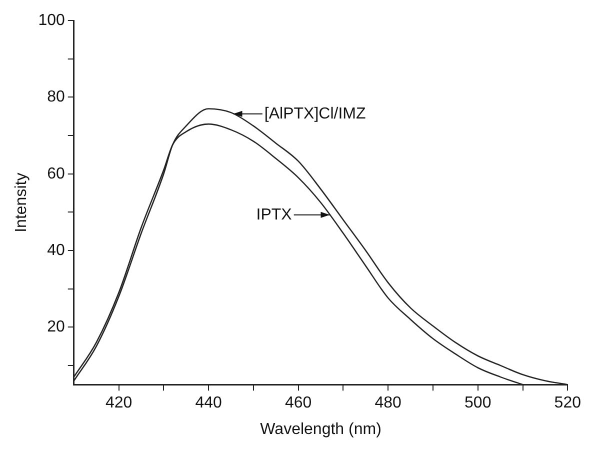  Describe the element at coordinates (56, 250) in the screenshot. I see `y-tick-label: 40` at that location.